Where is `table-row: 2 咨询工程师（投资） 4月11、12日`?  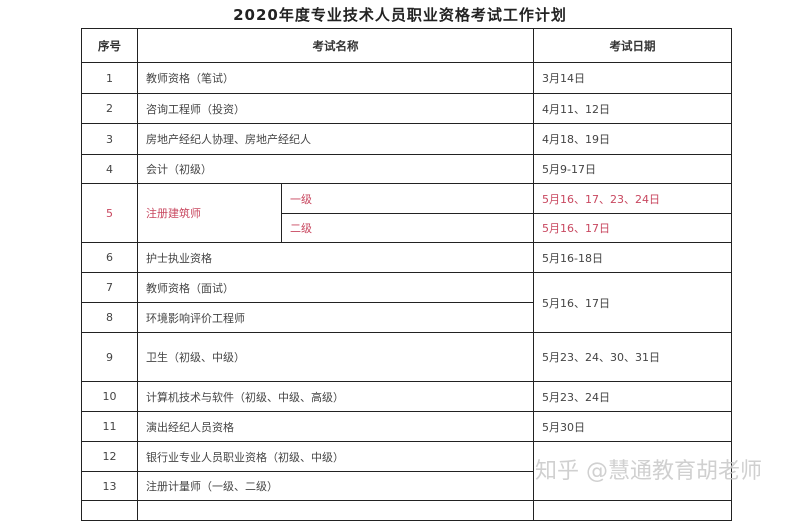
table-row: 2 咨询工程师（投资） 4月11、12日 is located at coordinates (406, 108).